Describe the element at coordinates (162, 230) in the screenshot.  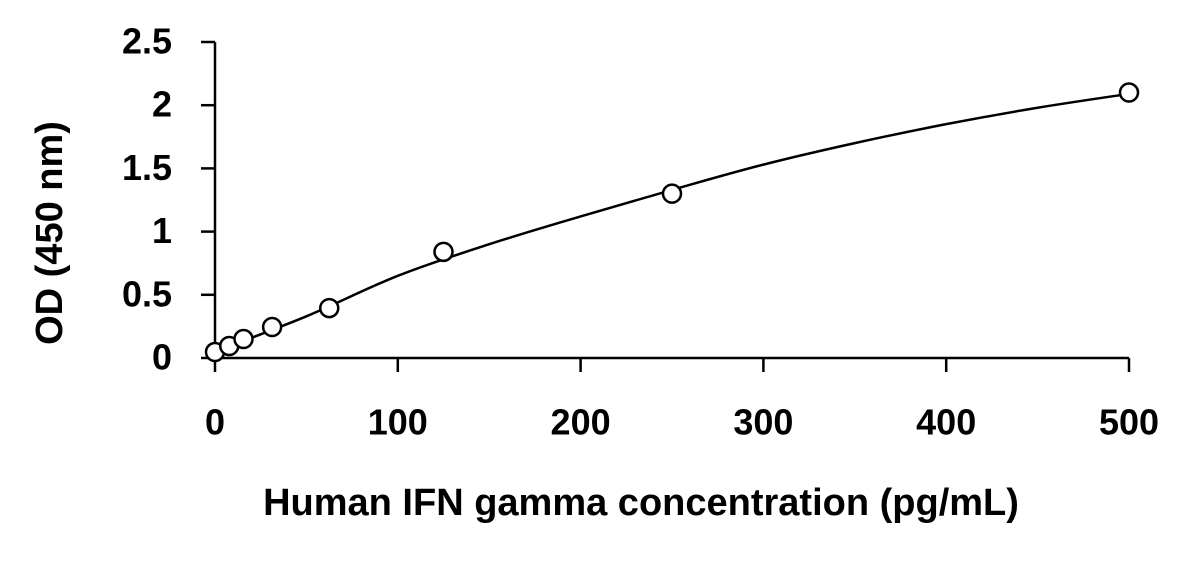
I see `y-tick-label: 1` at that location.